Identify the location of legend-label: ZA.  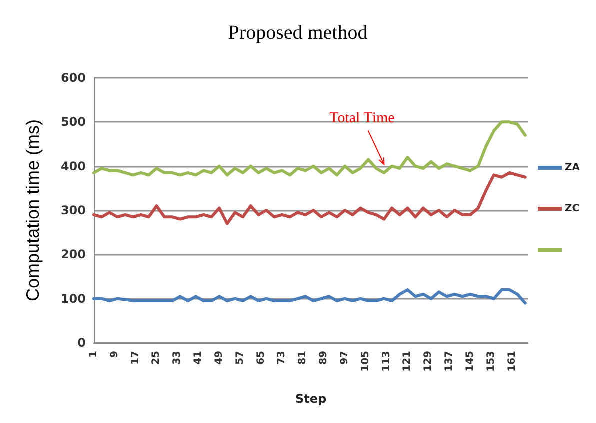
(572, 168).